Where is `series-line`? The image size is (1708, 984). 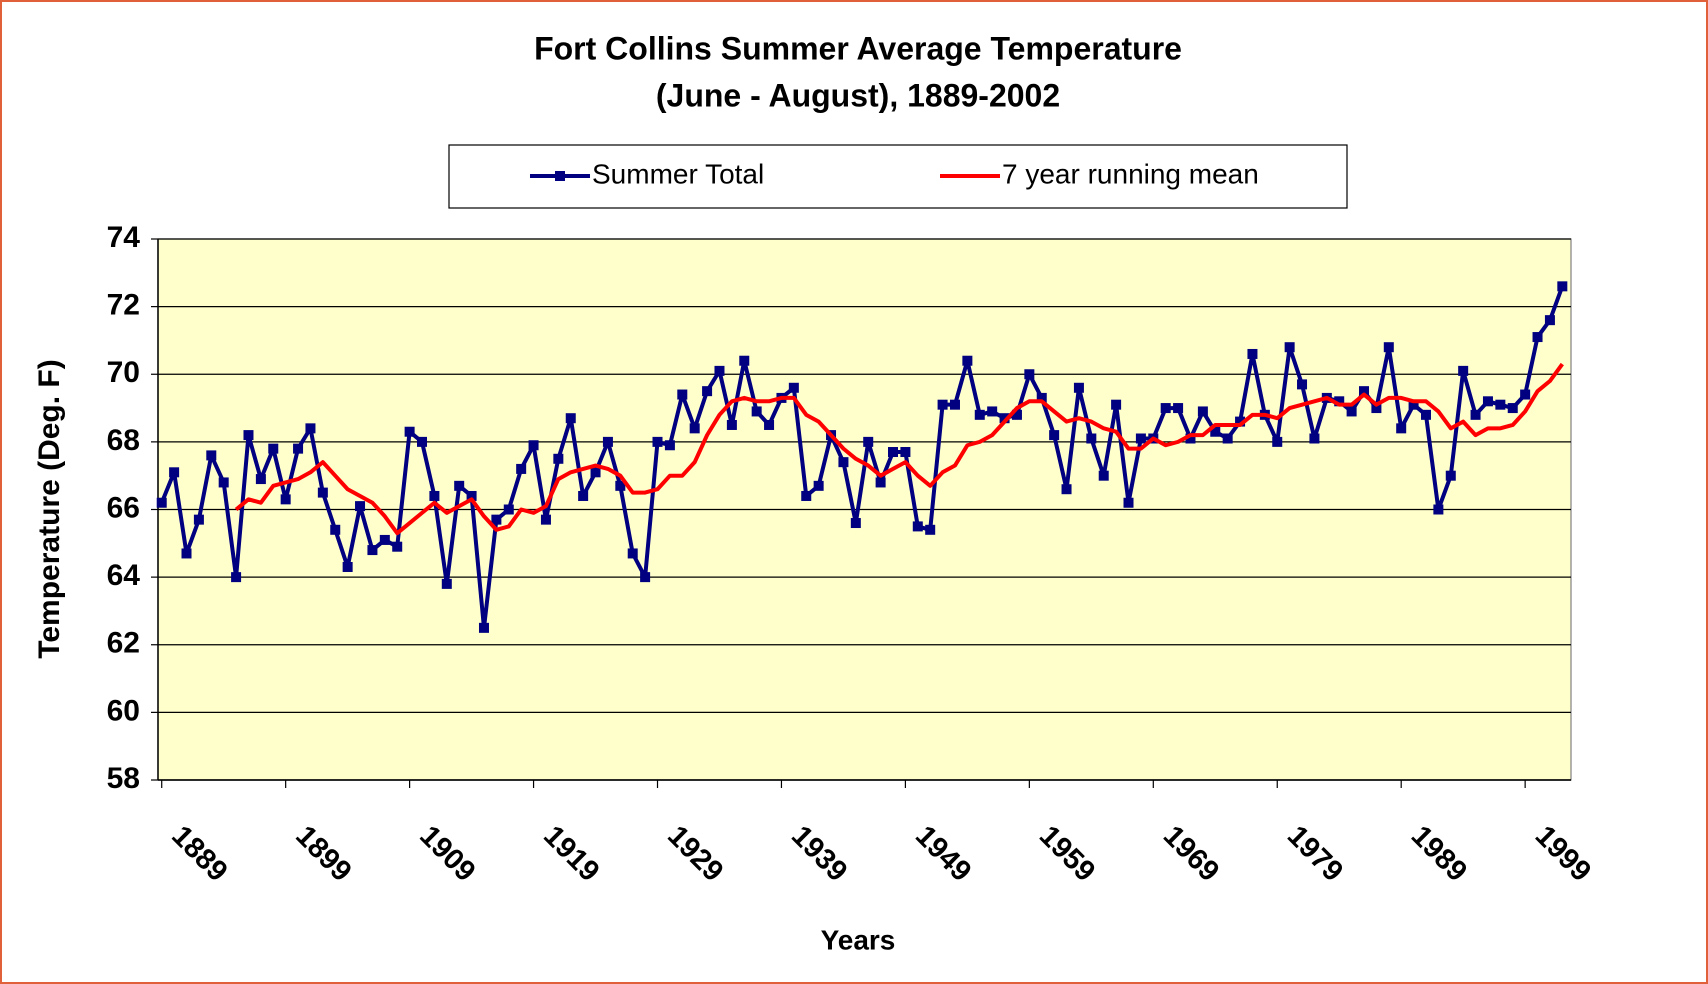 series-line is located at coordinates (899, 449).